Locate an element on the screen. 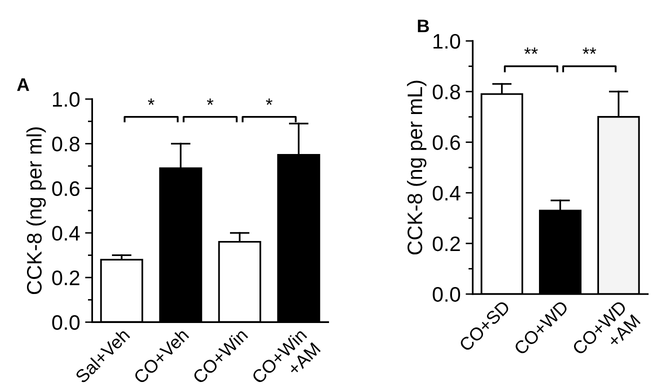 This screenshot has width=663, height=390. y-axis-title: CCK-8 (ng per ml) is located at coordinates (36, 210).